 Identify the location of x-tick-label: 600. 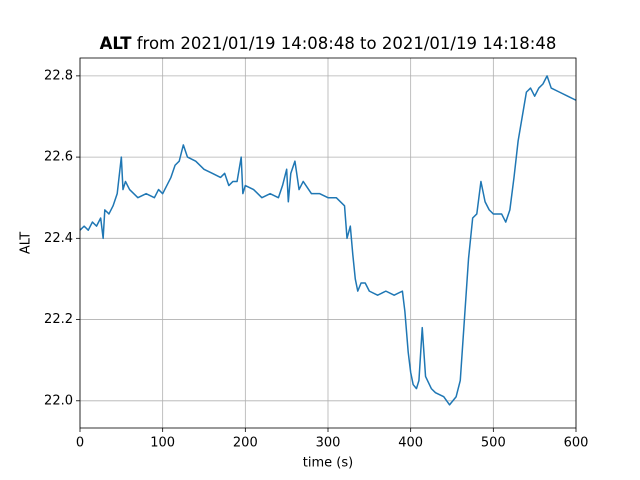
(576, 443).